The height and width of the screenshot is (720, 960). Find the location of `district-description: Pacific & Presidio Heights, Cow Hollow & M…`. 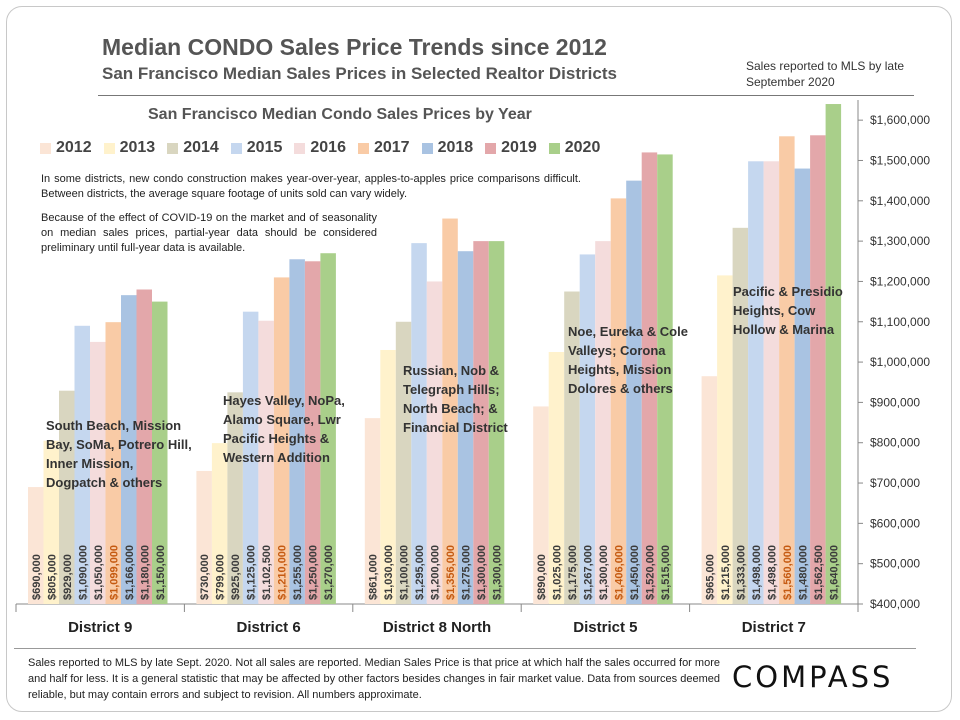

district-description: Pacific & Presidio Heights, Cow Hollow & M… is located at coordinates (788, 310).